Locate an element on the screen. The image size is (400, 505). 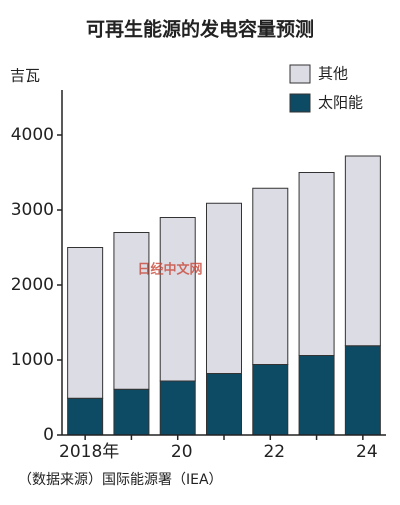
y-axis-label: 吉瓦 is located at coordinates (25, 76).